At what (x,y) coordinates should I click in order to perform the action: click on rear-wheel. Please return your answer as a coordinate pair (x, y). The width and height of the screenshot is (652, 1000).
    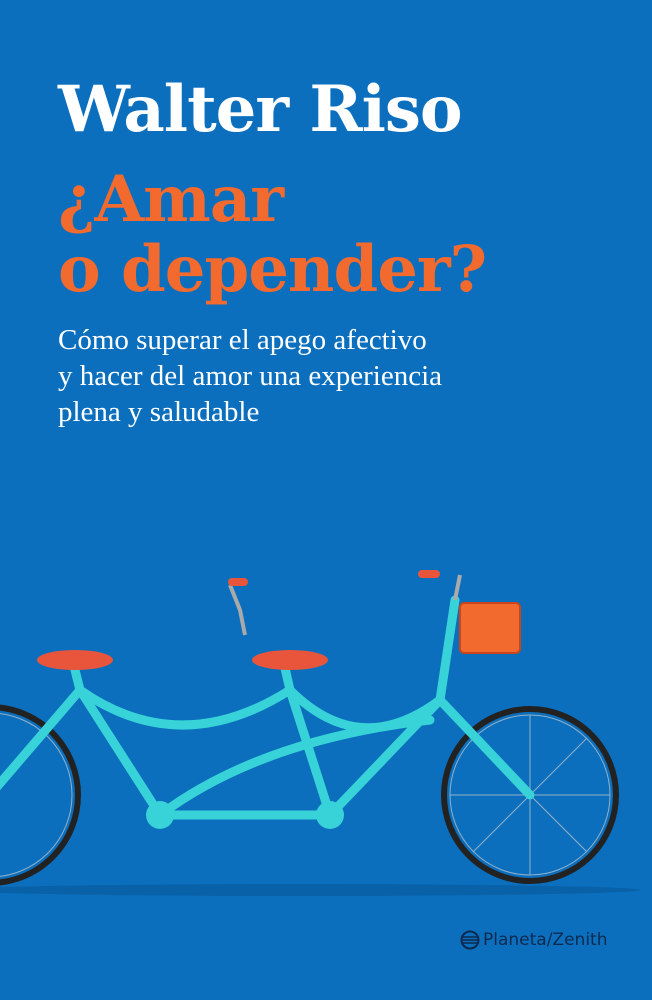
    Looking at the image, I should click on (40, 795).